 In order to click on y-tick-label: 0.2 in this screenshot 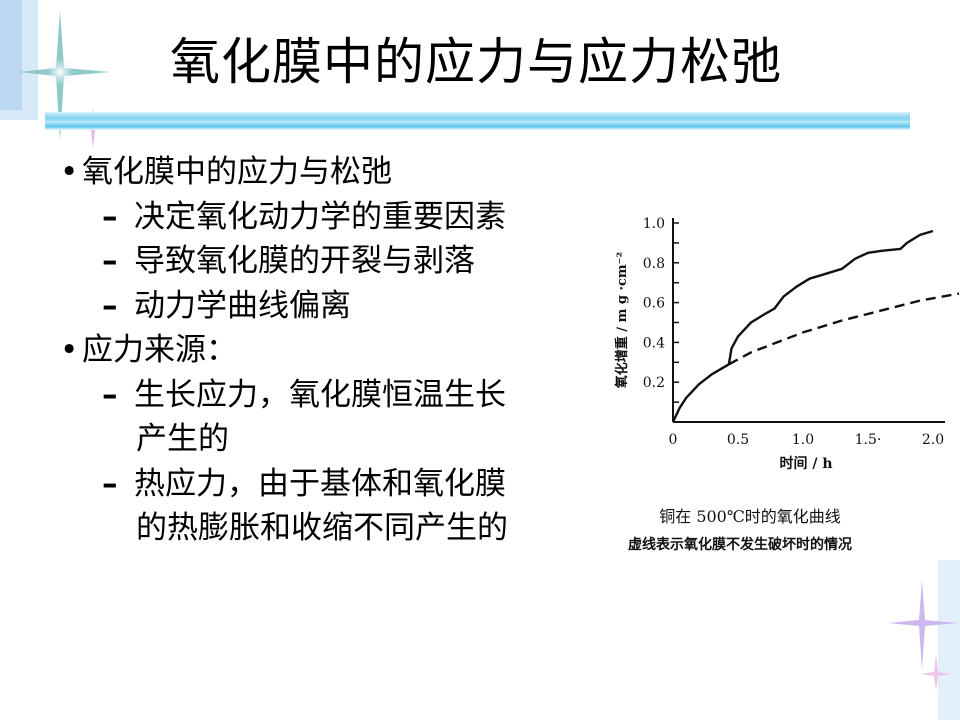, I will do `click(654, 383)`.